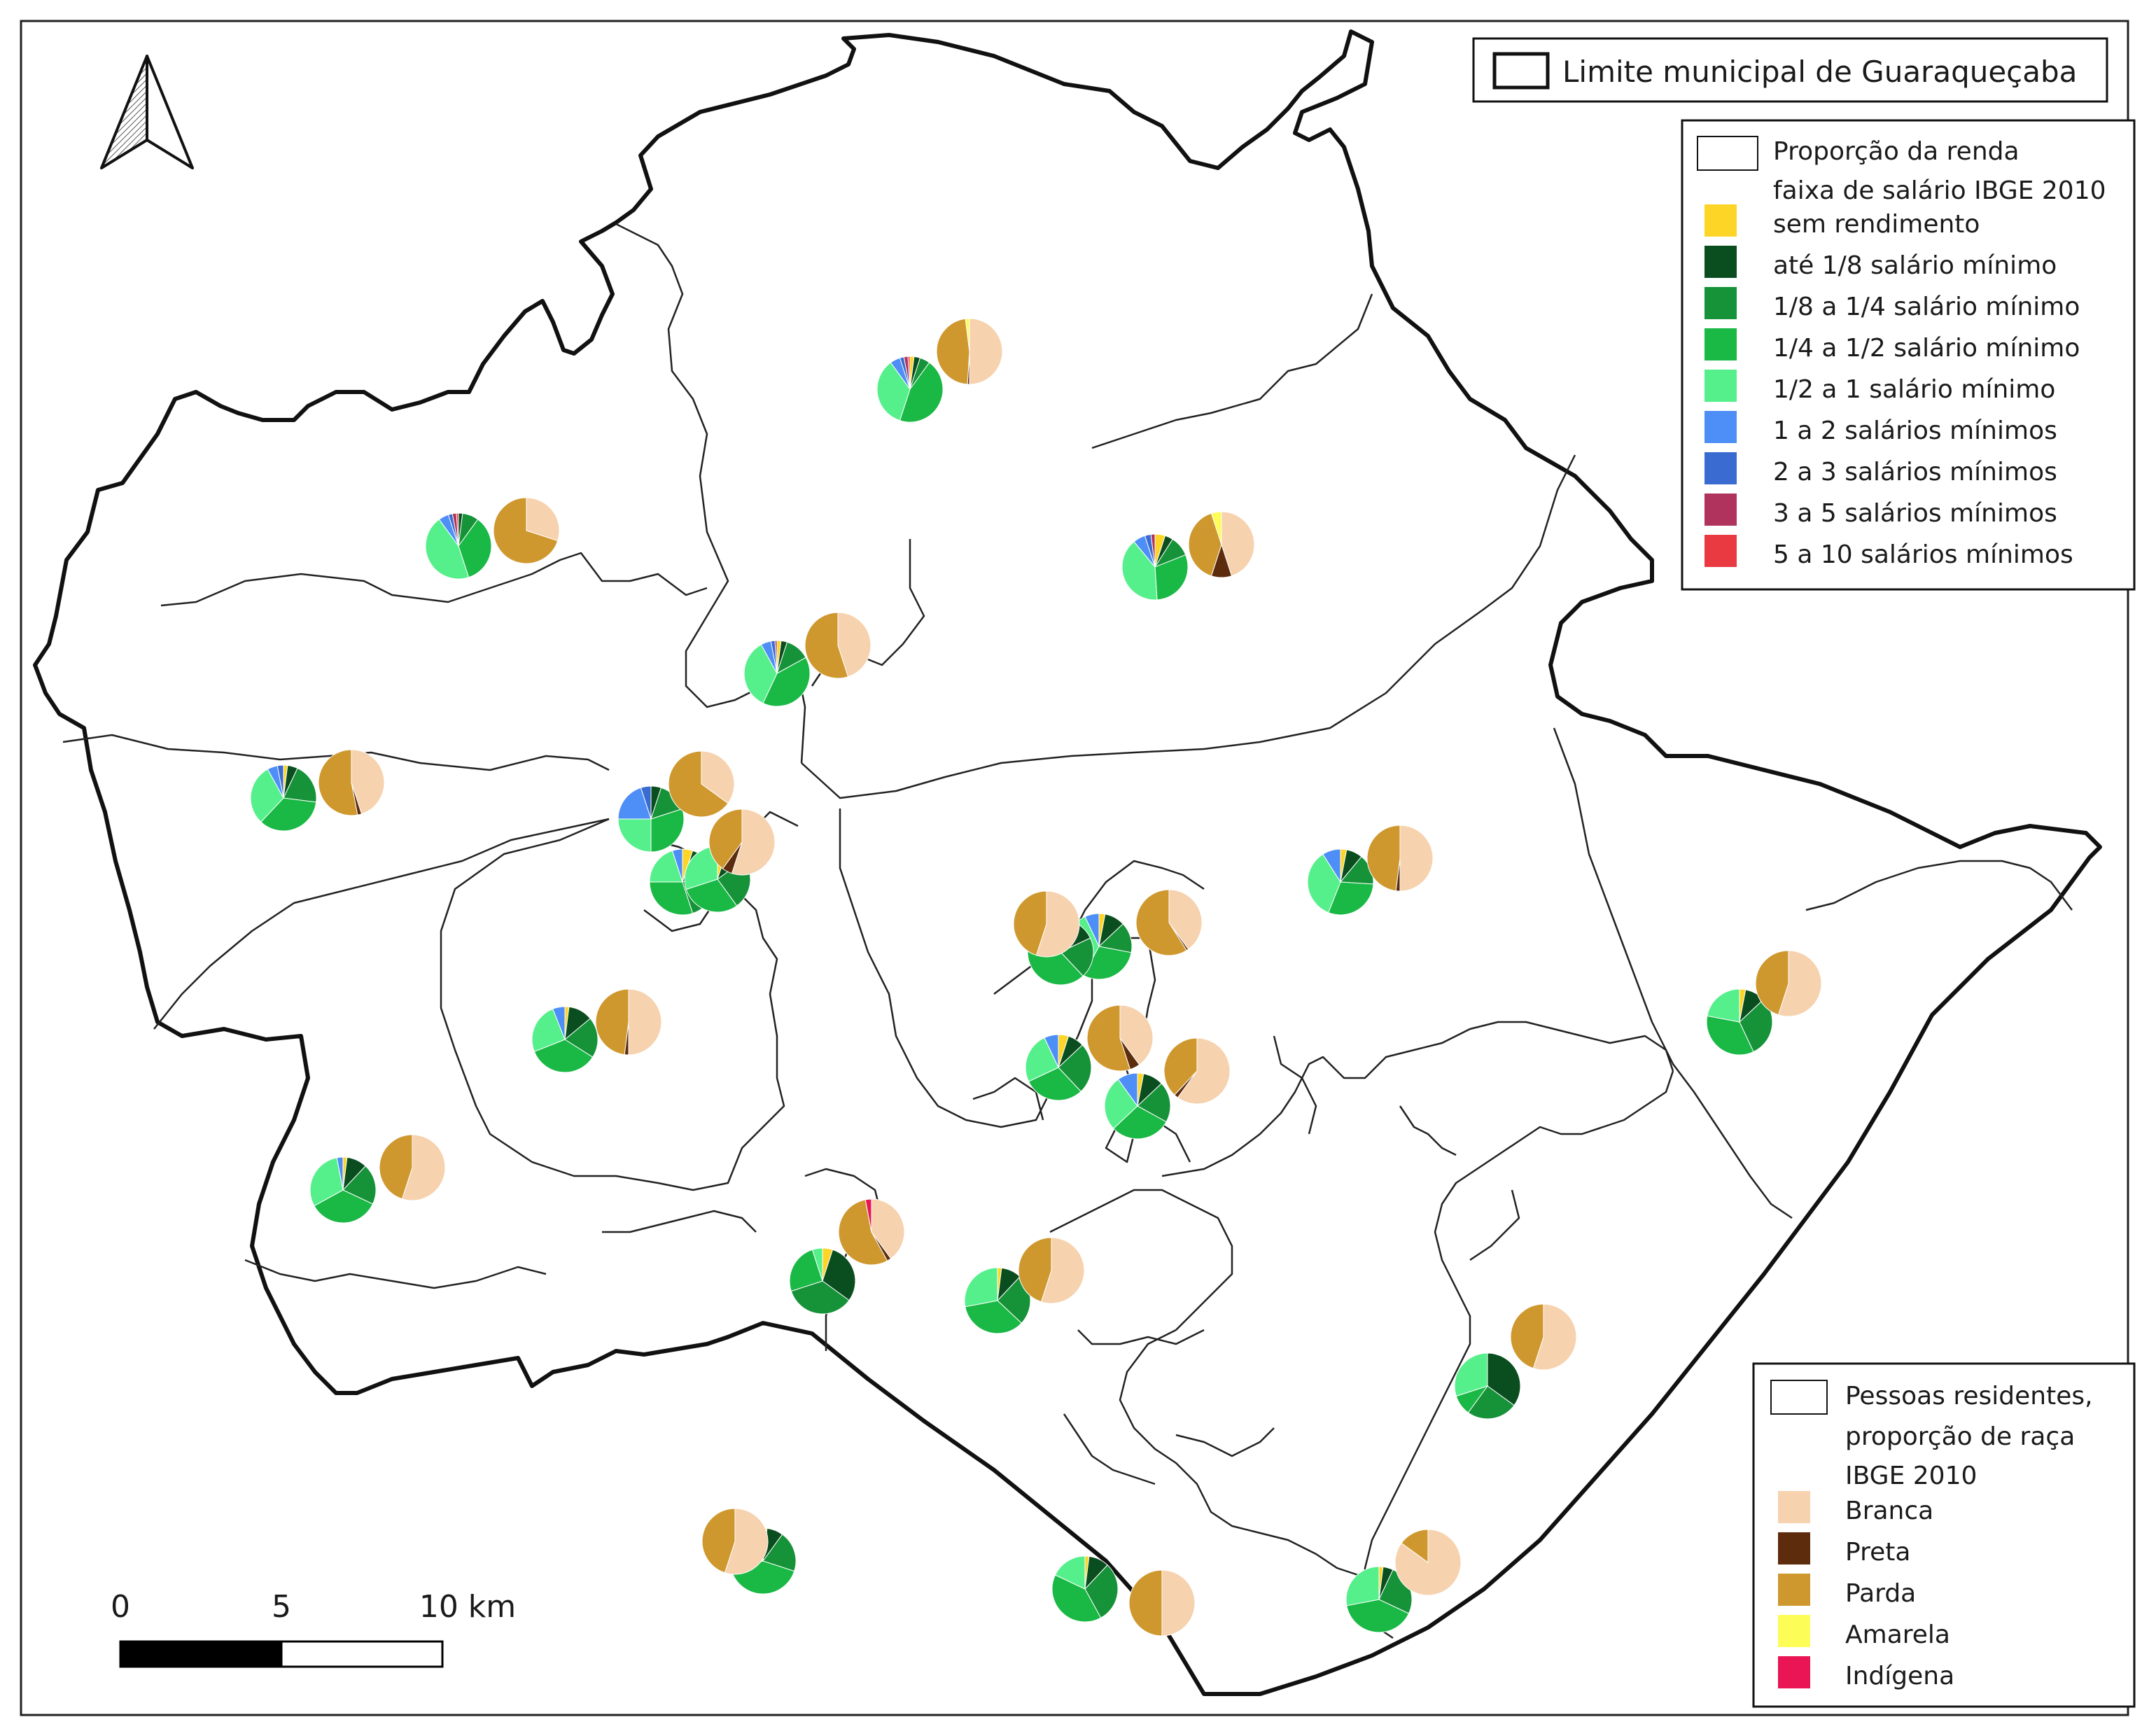 The image size is (2149, 1736). Describe the element at coordinates (1819, 72) in the screenshot. I see `legend-boundary-label: Limite municipal de Guaraqueçaba` at that location.